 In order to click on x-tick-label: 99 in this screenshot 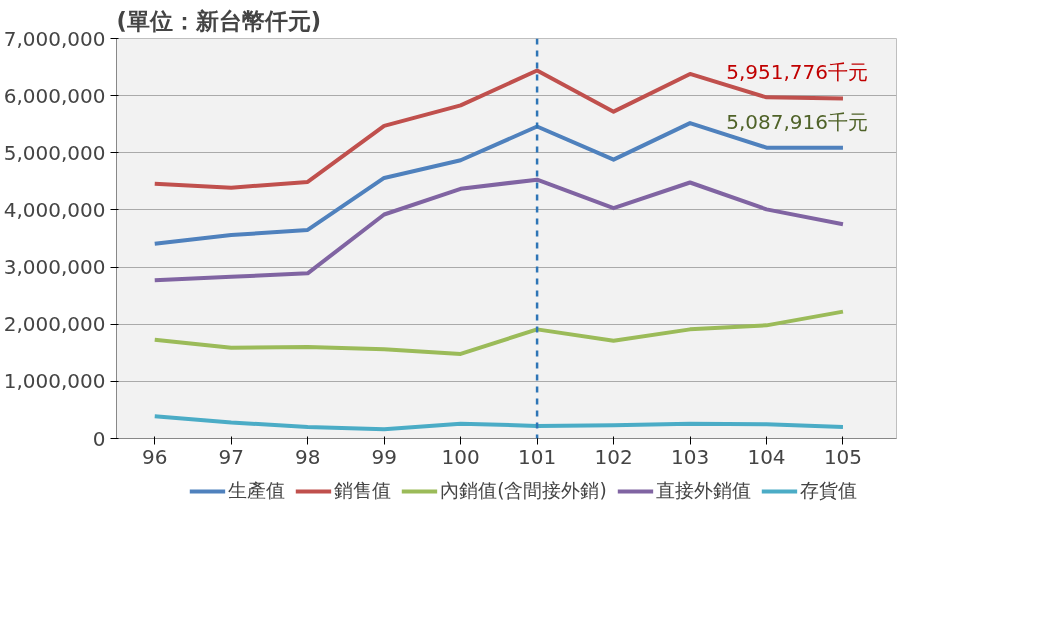, I will do `click(384, 456)`.